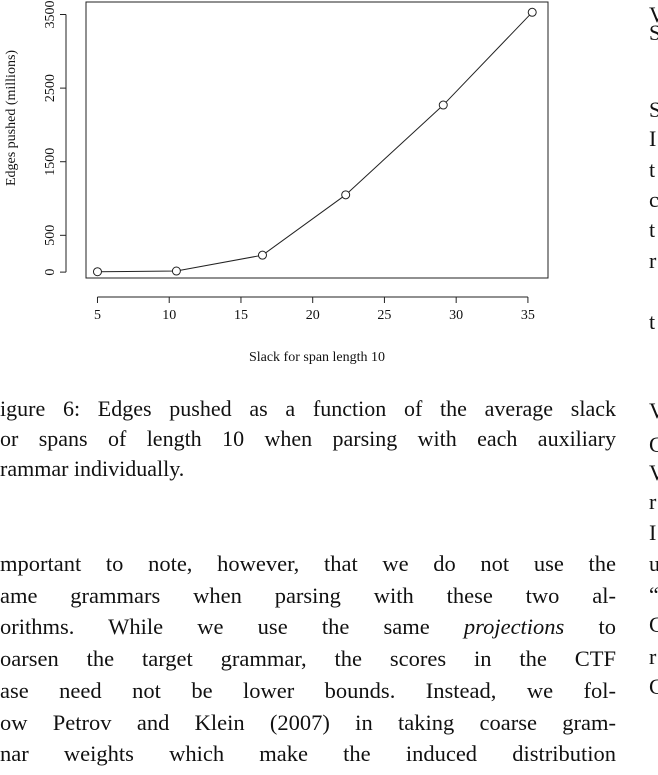  Describe the element at coordinates (50, 88) in the screenshot. I see `y-tick-label: 2500` at that location.